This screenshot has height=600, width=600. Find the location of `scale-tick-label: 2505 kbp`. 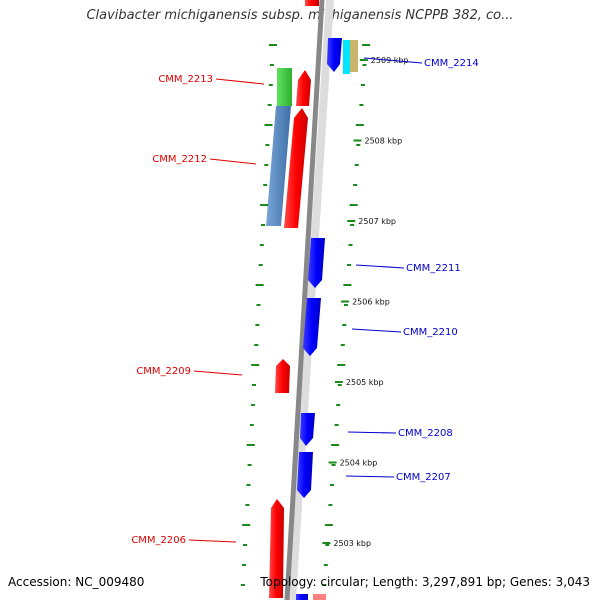

scale-tick-label: 2505 kbp is located at coordinates (365, 382).